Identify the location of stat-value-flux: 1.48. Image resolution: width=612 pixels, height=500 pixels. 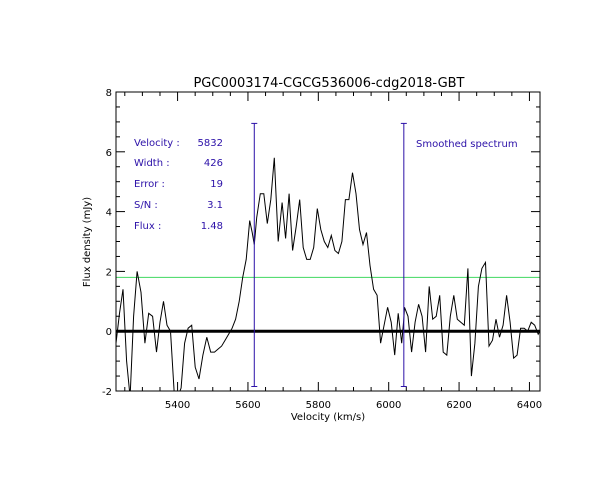
(212, 226).